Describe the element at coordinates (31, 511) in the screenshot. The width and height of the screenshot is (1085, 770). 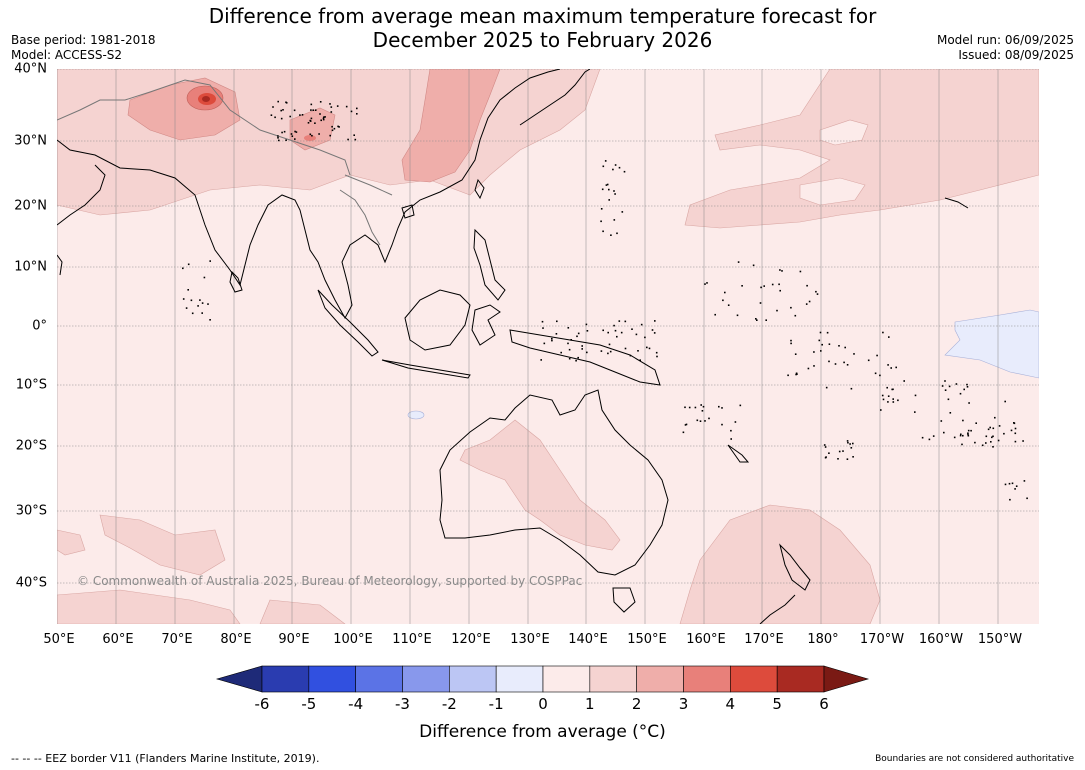
I see `latitude-label: 30°S` at that location.